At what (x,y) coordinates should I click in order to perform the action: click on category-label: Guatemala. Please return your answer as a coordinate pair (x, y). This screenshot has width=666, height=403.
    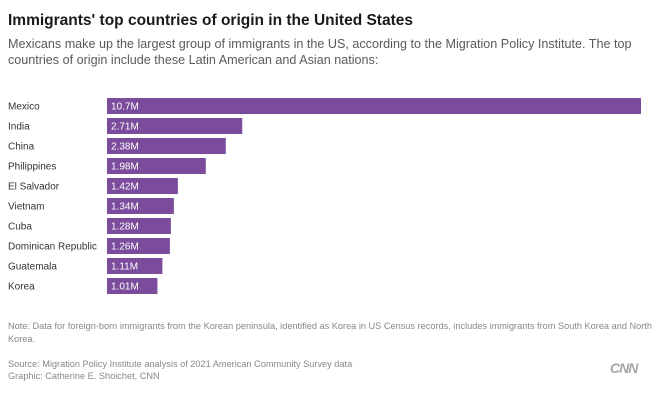
    Looking at the image, I should click on (32, 267).